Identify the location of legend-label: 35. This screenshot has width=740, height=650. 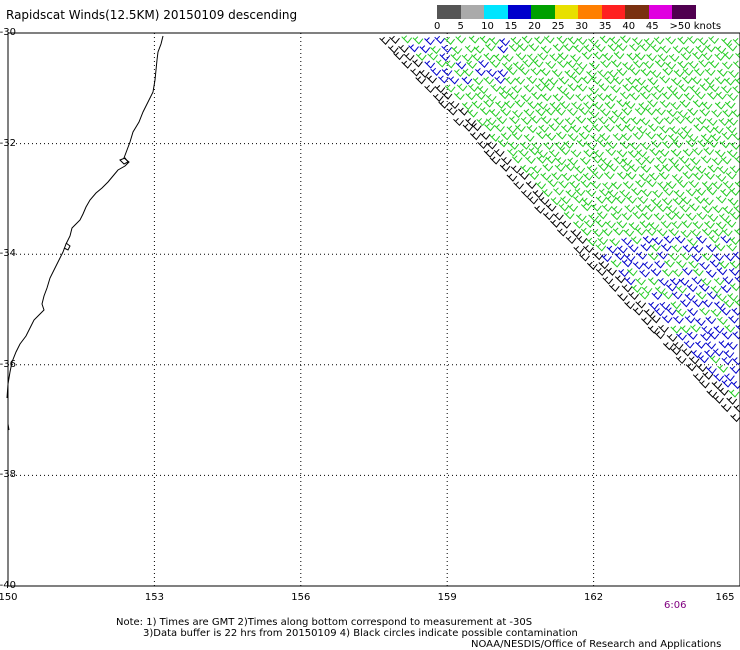
(605, 26).